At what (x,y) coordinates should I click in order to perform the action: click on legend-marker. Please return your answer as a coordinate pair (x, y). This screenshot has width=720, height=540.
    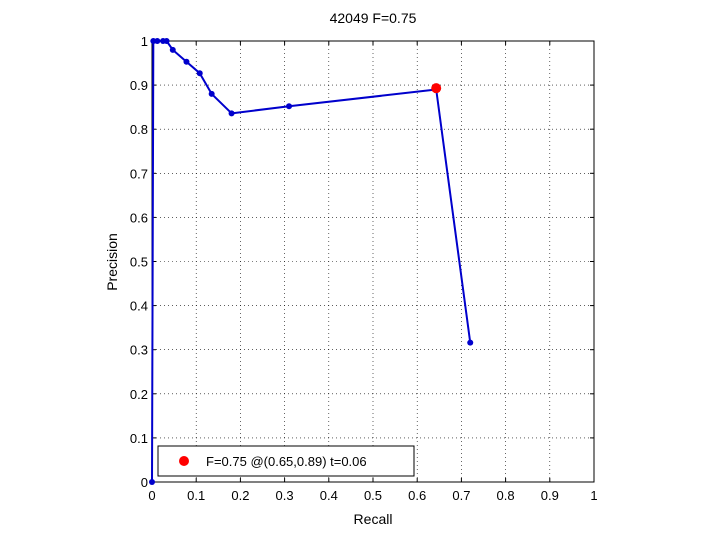
    Looking at the image, I should click on (184, 461).